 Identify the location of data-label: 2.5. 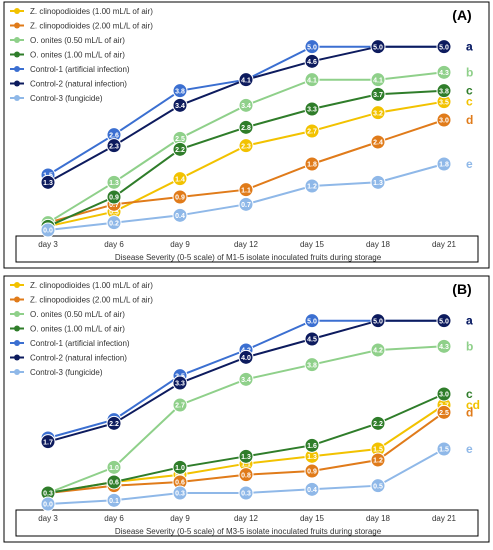
(180, 139).